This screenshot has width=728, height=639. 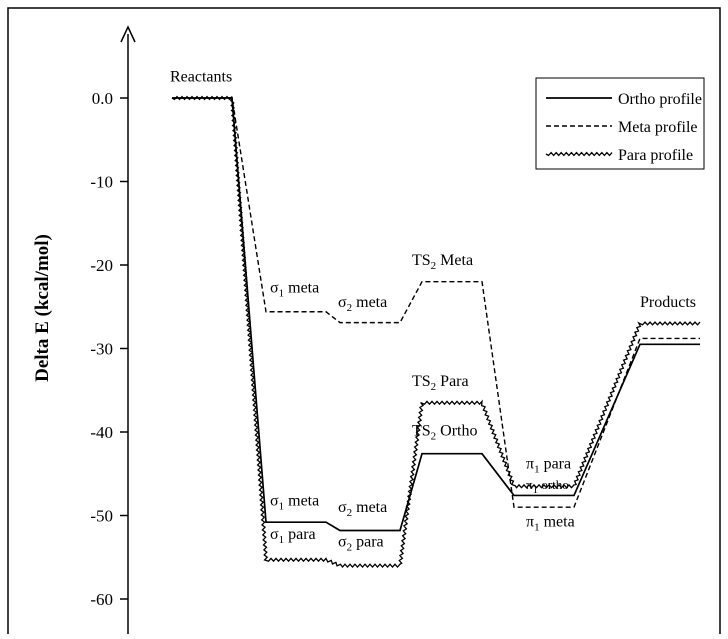 I want to click on legend: Ortho profile Meta profile Para profile, so click(x=620, y=123).